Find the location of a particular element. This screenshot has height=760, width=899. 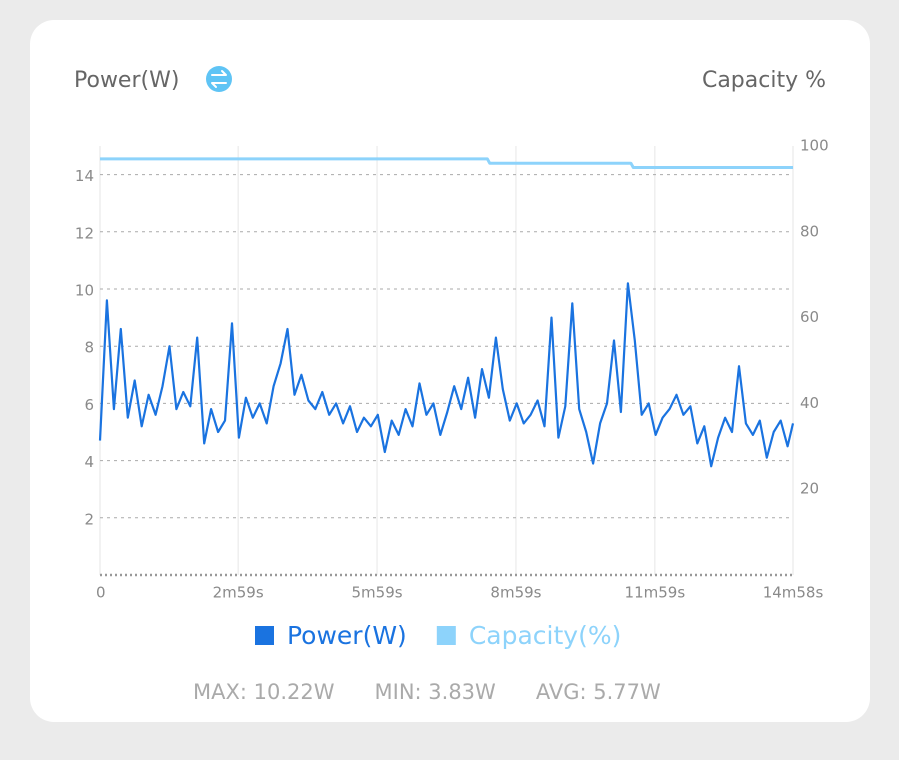

y2-tick-label: 80 is located at coordinates (809, 231).